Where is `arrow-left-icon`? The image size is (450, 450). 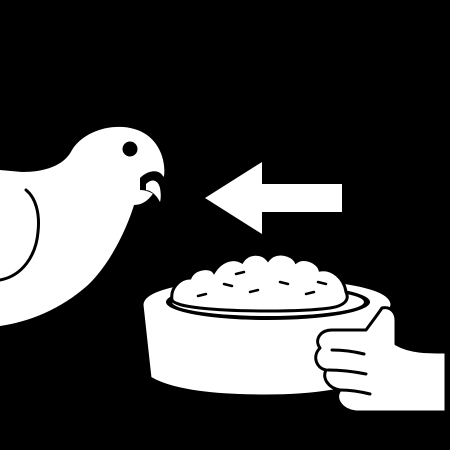
arrow-left-icon is located at coordinates (273, 198).